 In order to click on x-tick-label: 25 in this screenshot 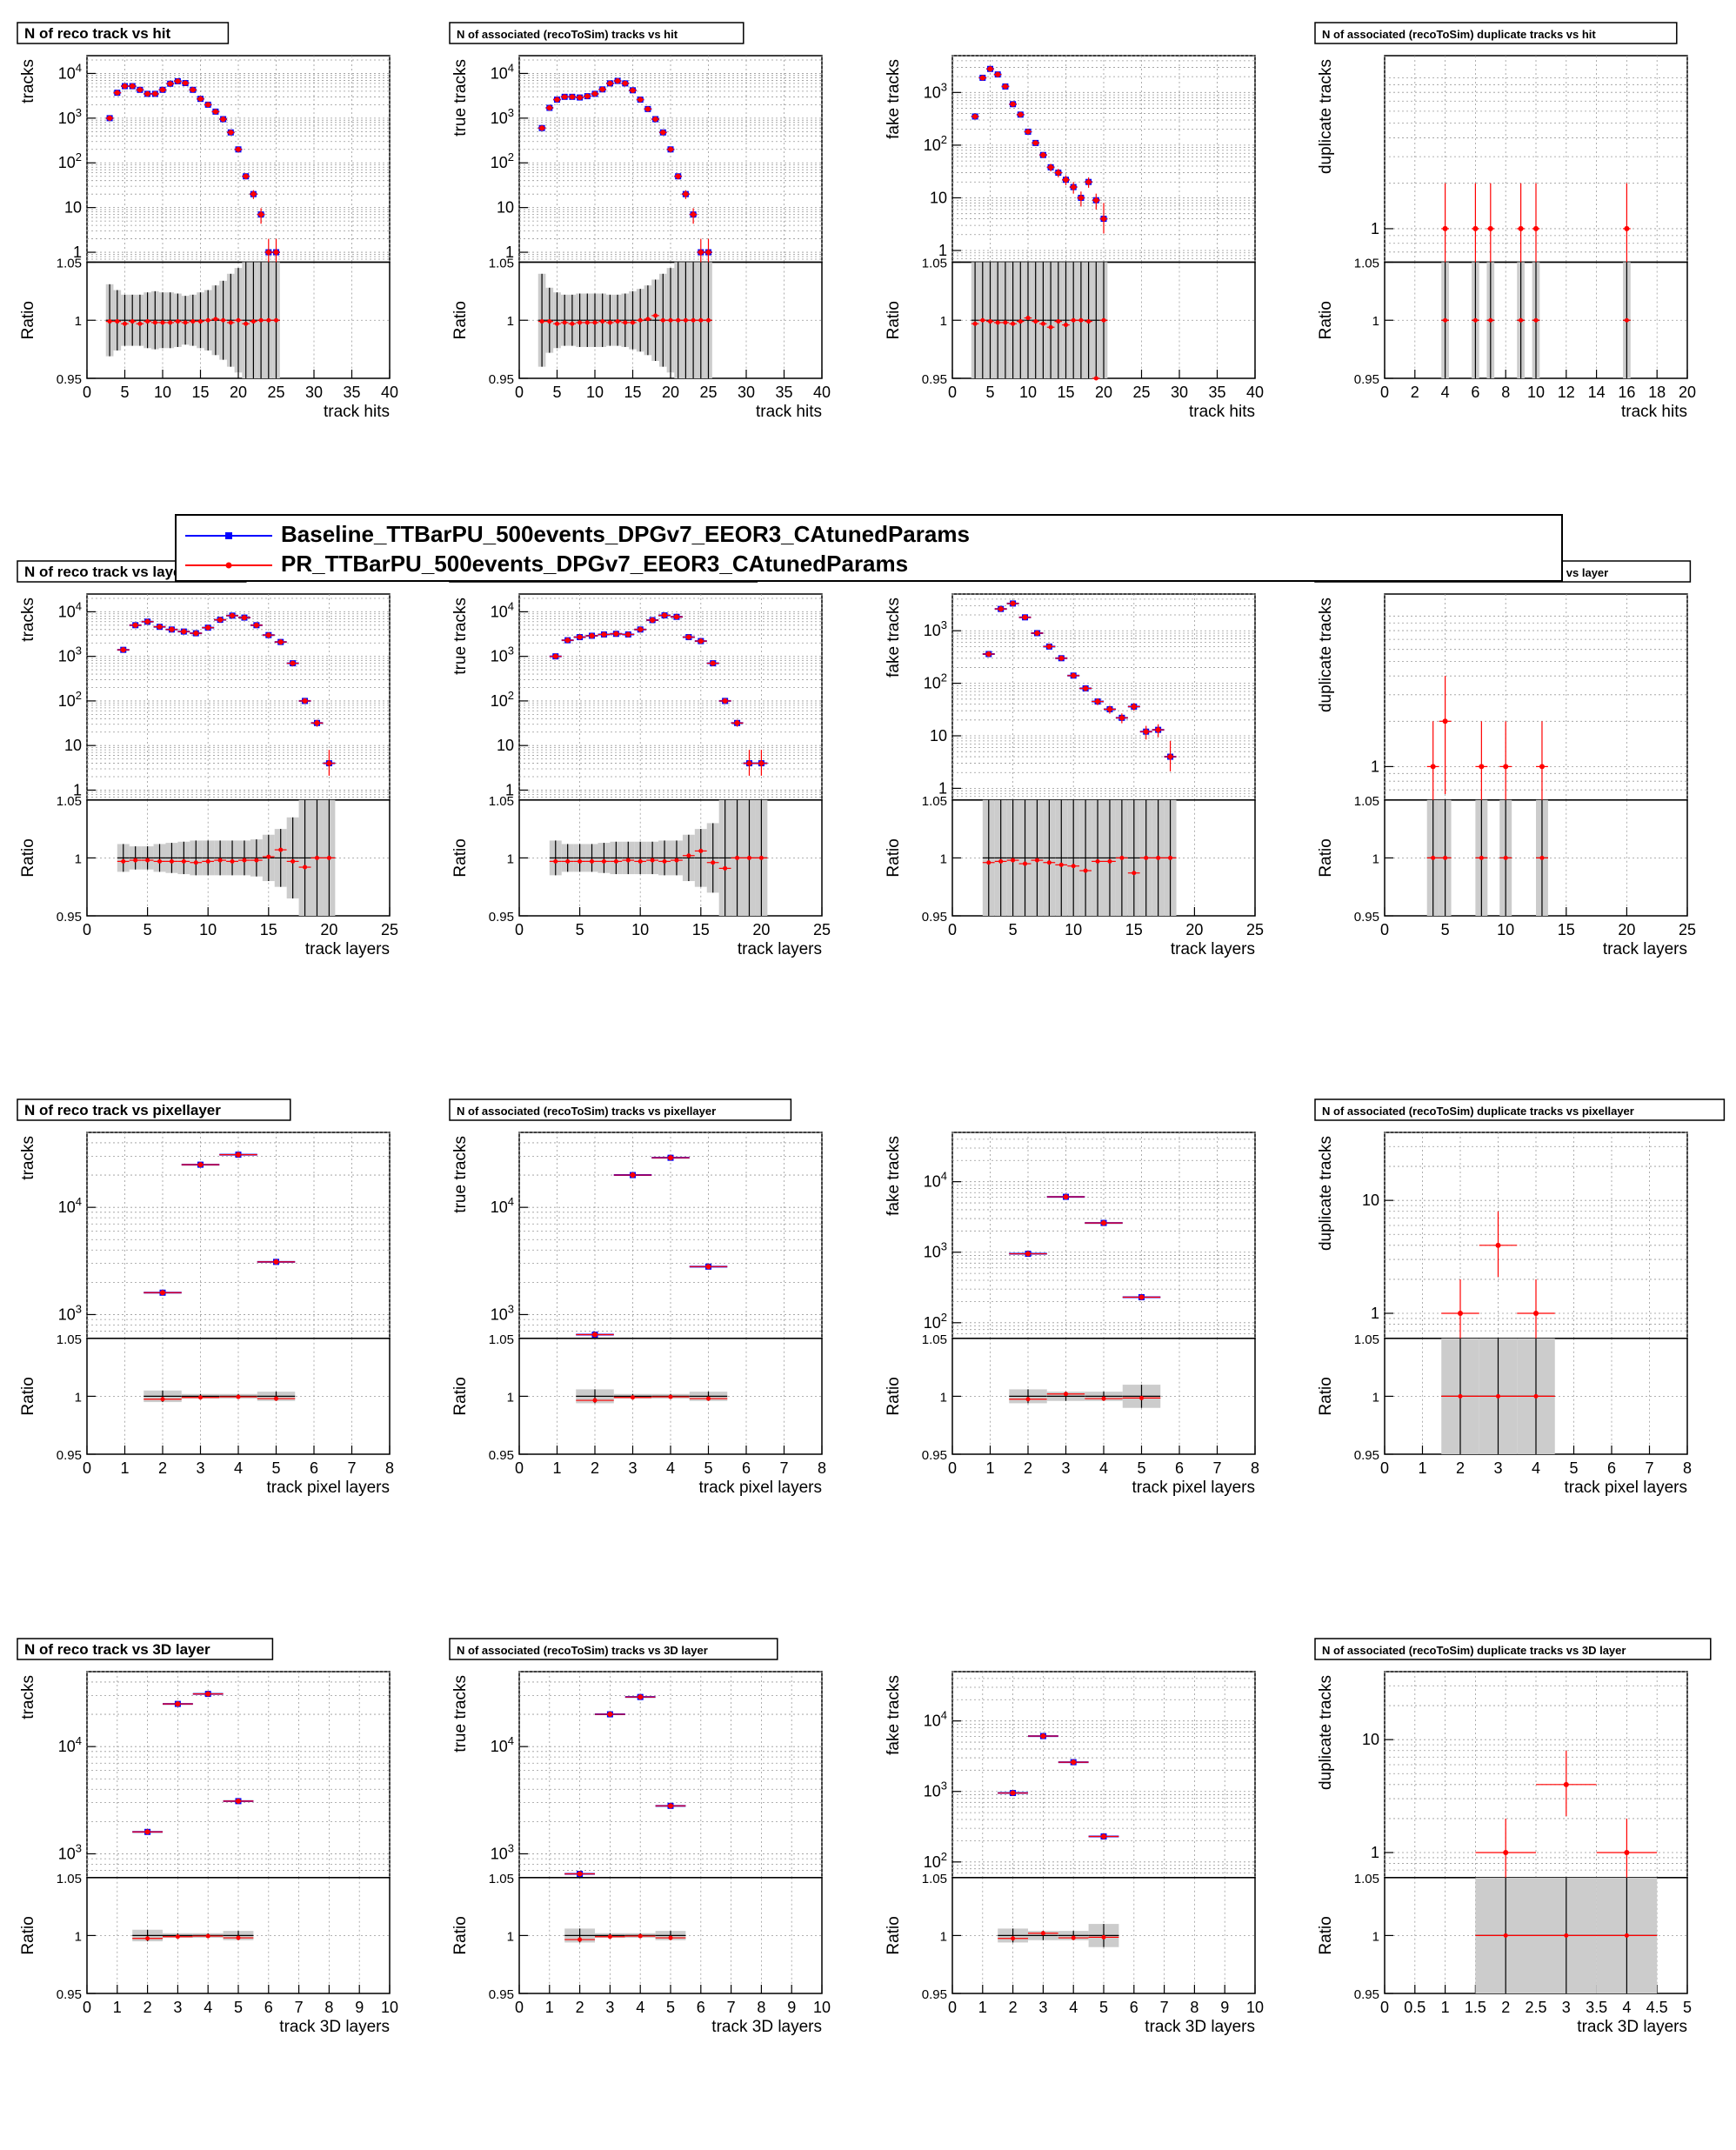, I will do `click(1255, 930)`.